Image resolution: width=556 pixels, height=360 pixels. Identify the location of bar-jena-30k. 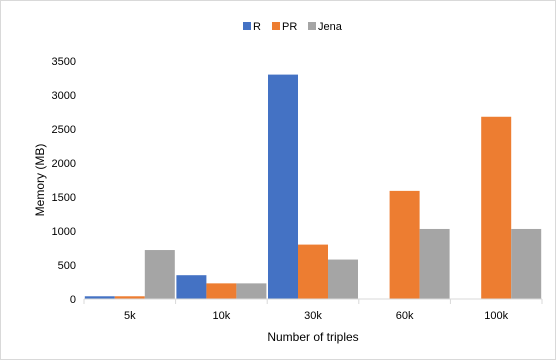
(343, 279).